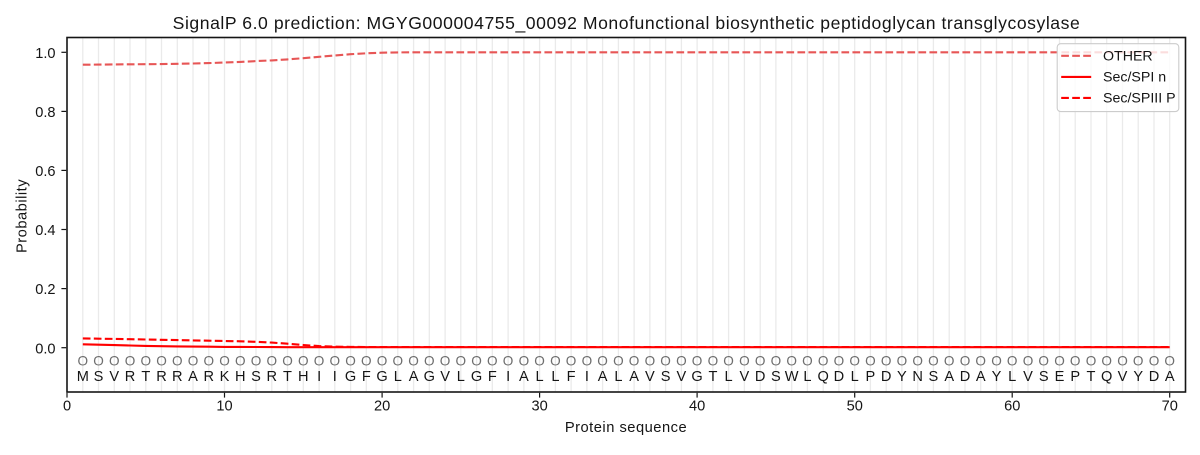  What do you see at coordinates (823, 377) in the screenshot?
I see `svg-text: Q` at bounding box center [823, 377].